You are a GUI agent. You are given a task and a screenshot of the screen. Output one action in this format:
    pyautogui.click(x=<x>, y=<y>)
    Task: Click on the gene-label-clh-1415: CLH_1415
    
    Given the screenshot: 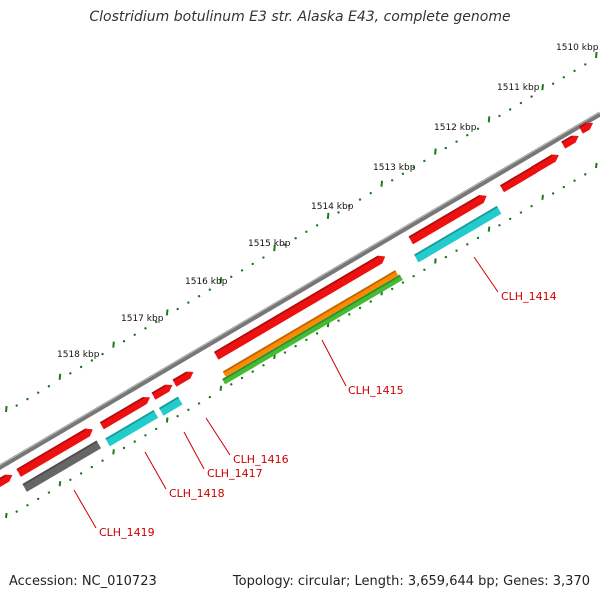 What is the action you would take?
    pyautogui.click(x=376, y=390)
    